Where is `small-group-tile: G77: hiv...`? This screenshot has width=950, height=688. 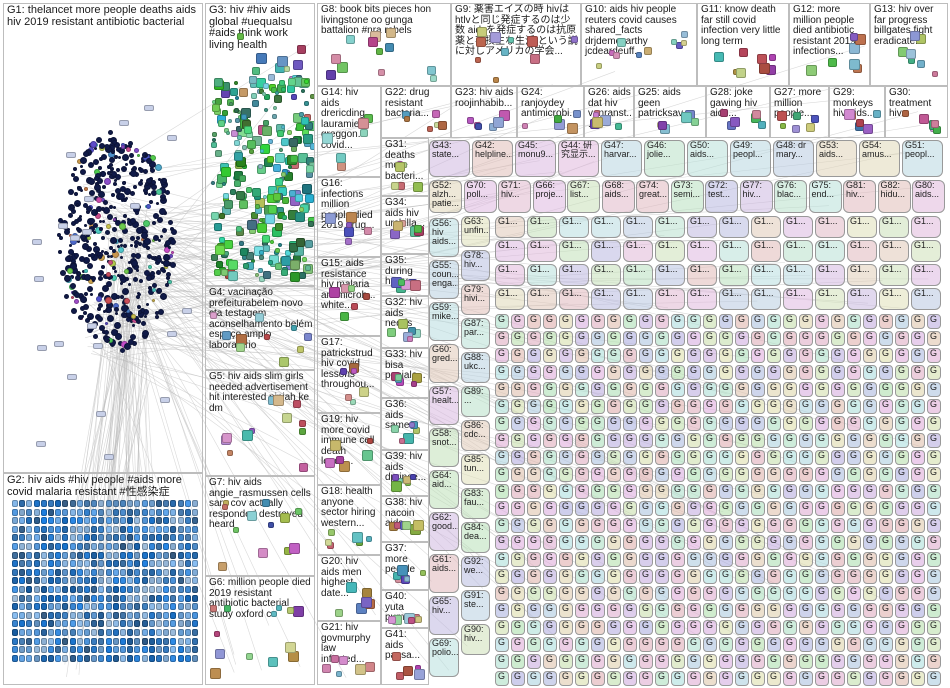
small-group-tile: G77: hiv... is located at coordinates (756, 196).